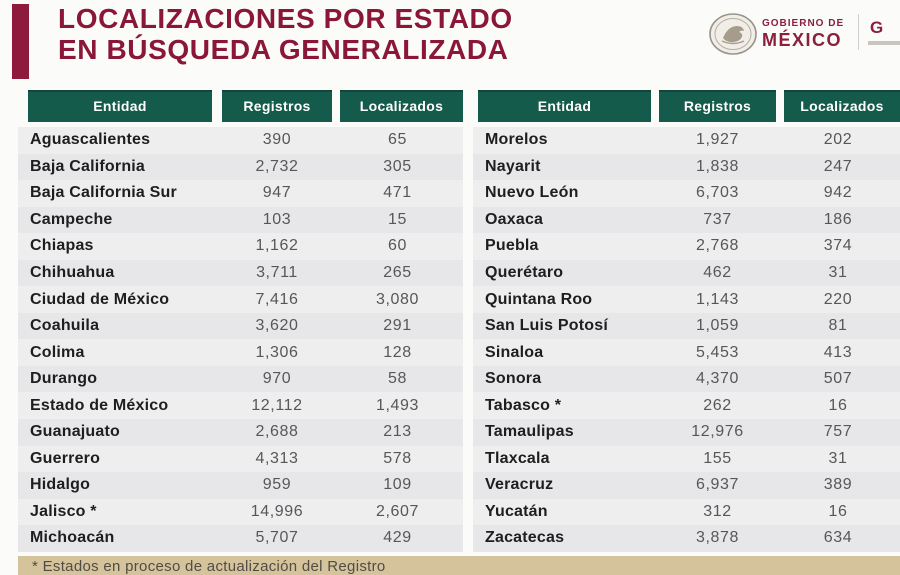  I want to click on entity-cell: Jalisco *, so click(63, 511).